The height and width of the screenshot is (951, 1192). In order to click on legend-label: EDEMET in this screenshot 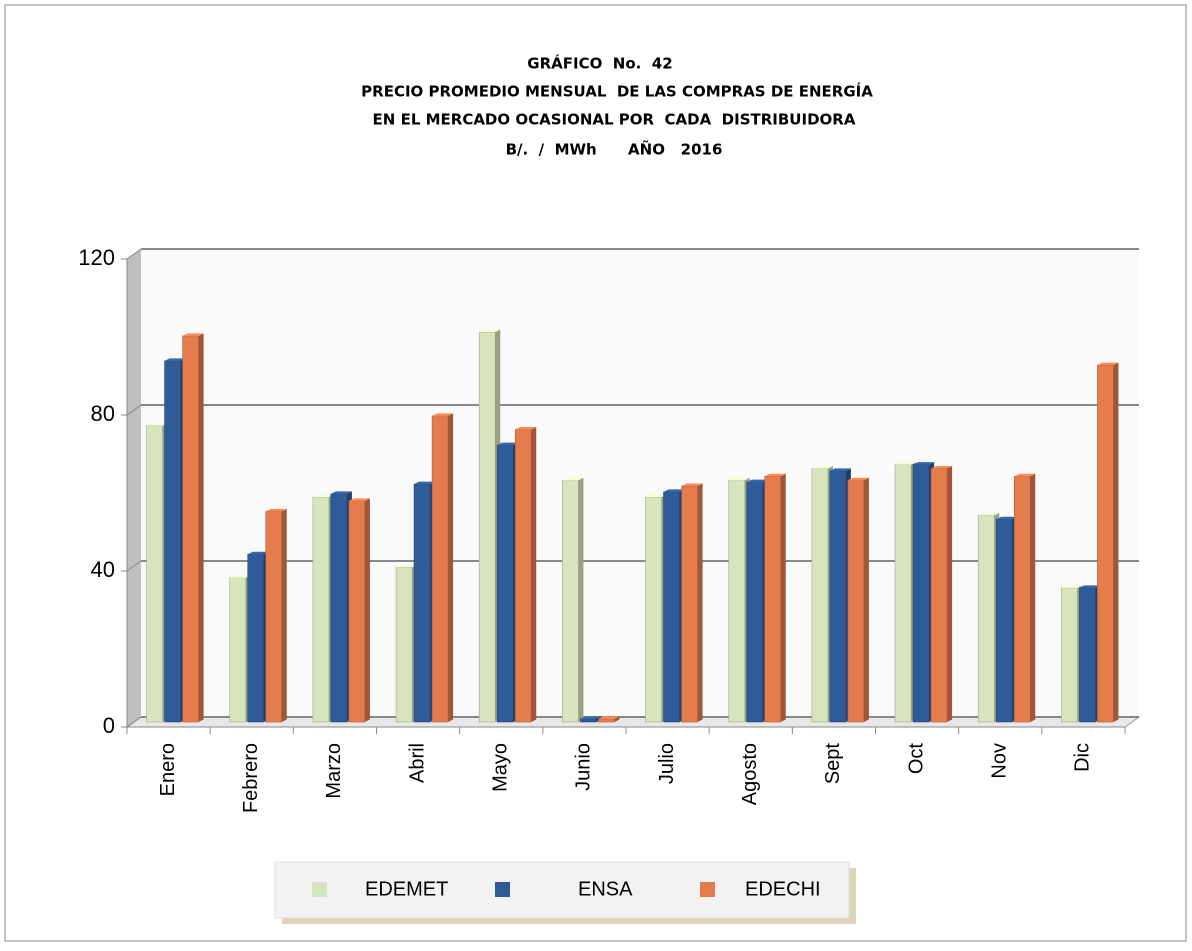, I will do `click(406, 889)`.